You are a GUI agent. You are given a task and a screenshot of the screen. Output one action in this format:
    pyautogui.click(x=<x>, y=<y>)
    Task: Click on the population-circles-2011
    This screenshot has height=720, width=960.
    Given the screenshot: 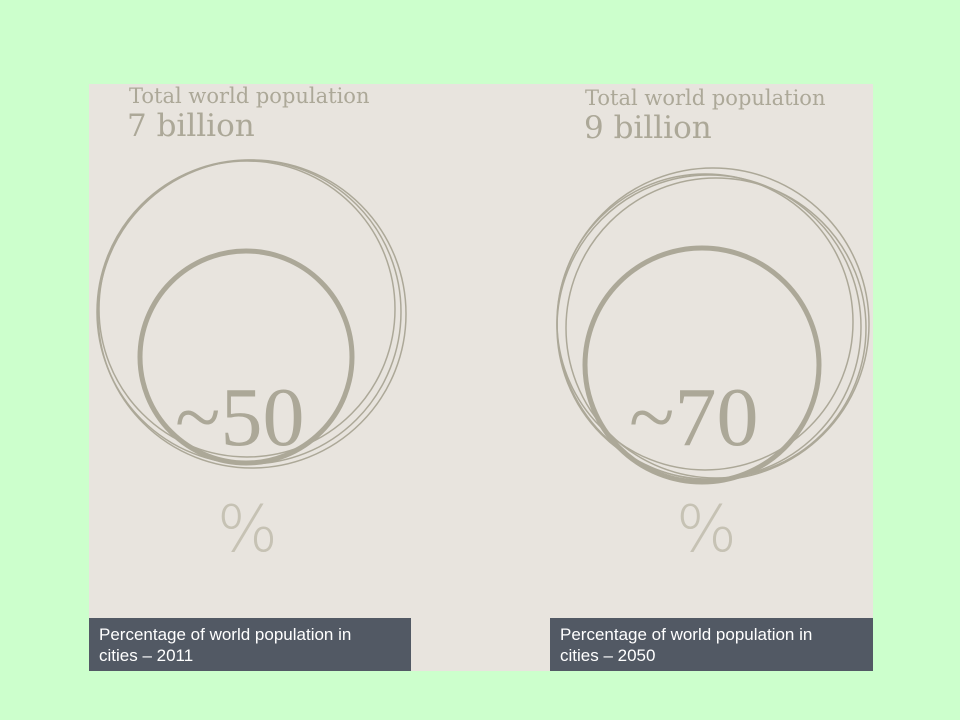 What is the action you would take?
    pyautogui.click(x=251, y=314)
    